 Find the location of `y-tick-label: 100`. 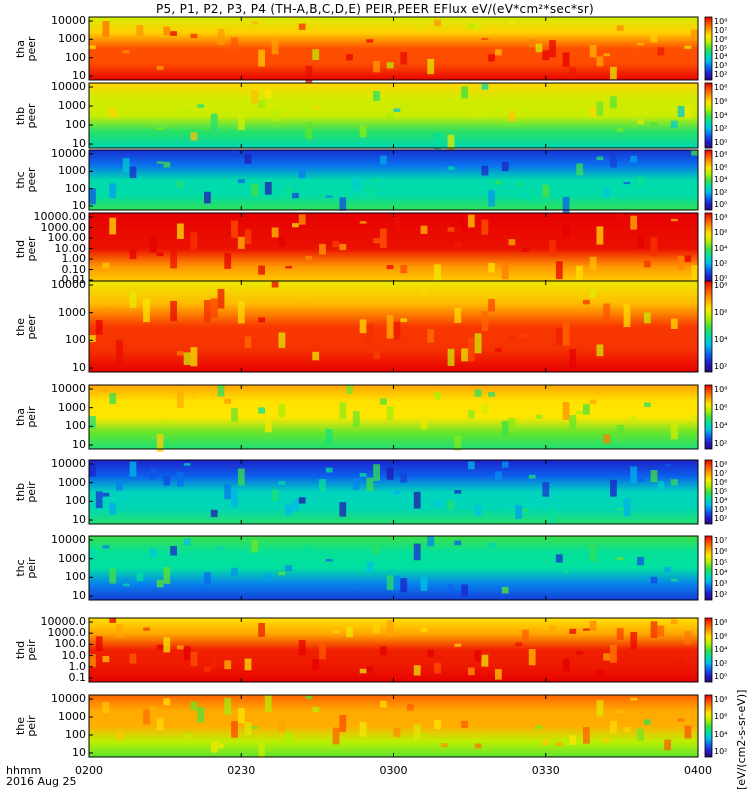

y-tick-label: 100 is located at coordinates (75, 426).